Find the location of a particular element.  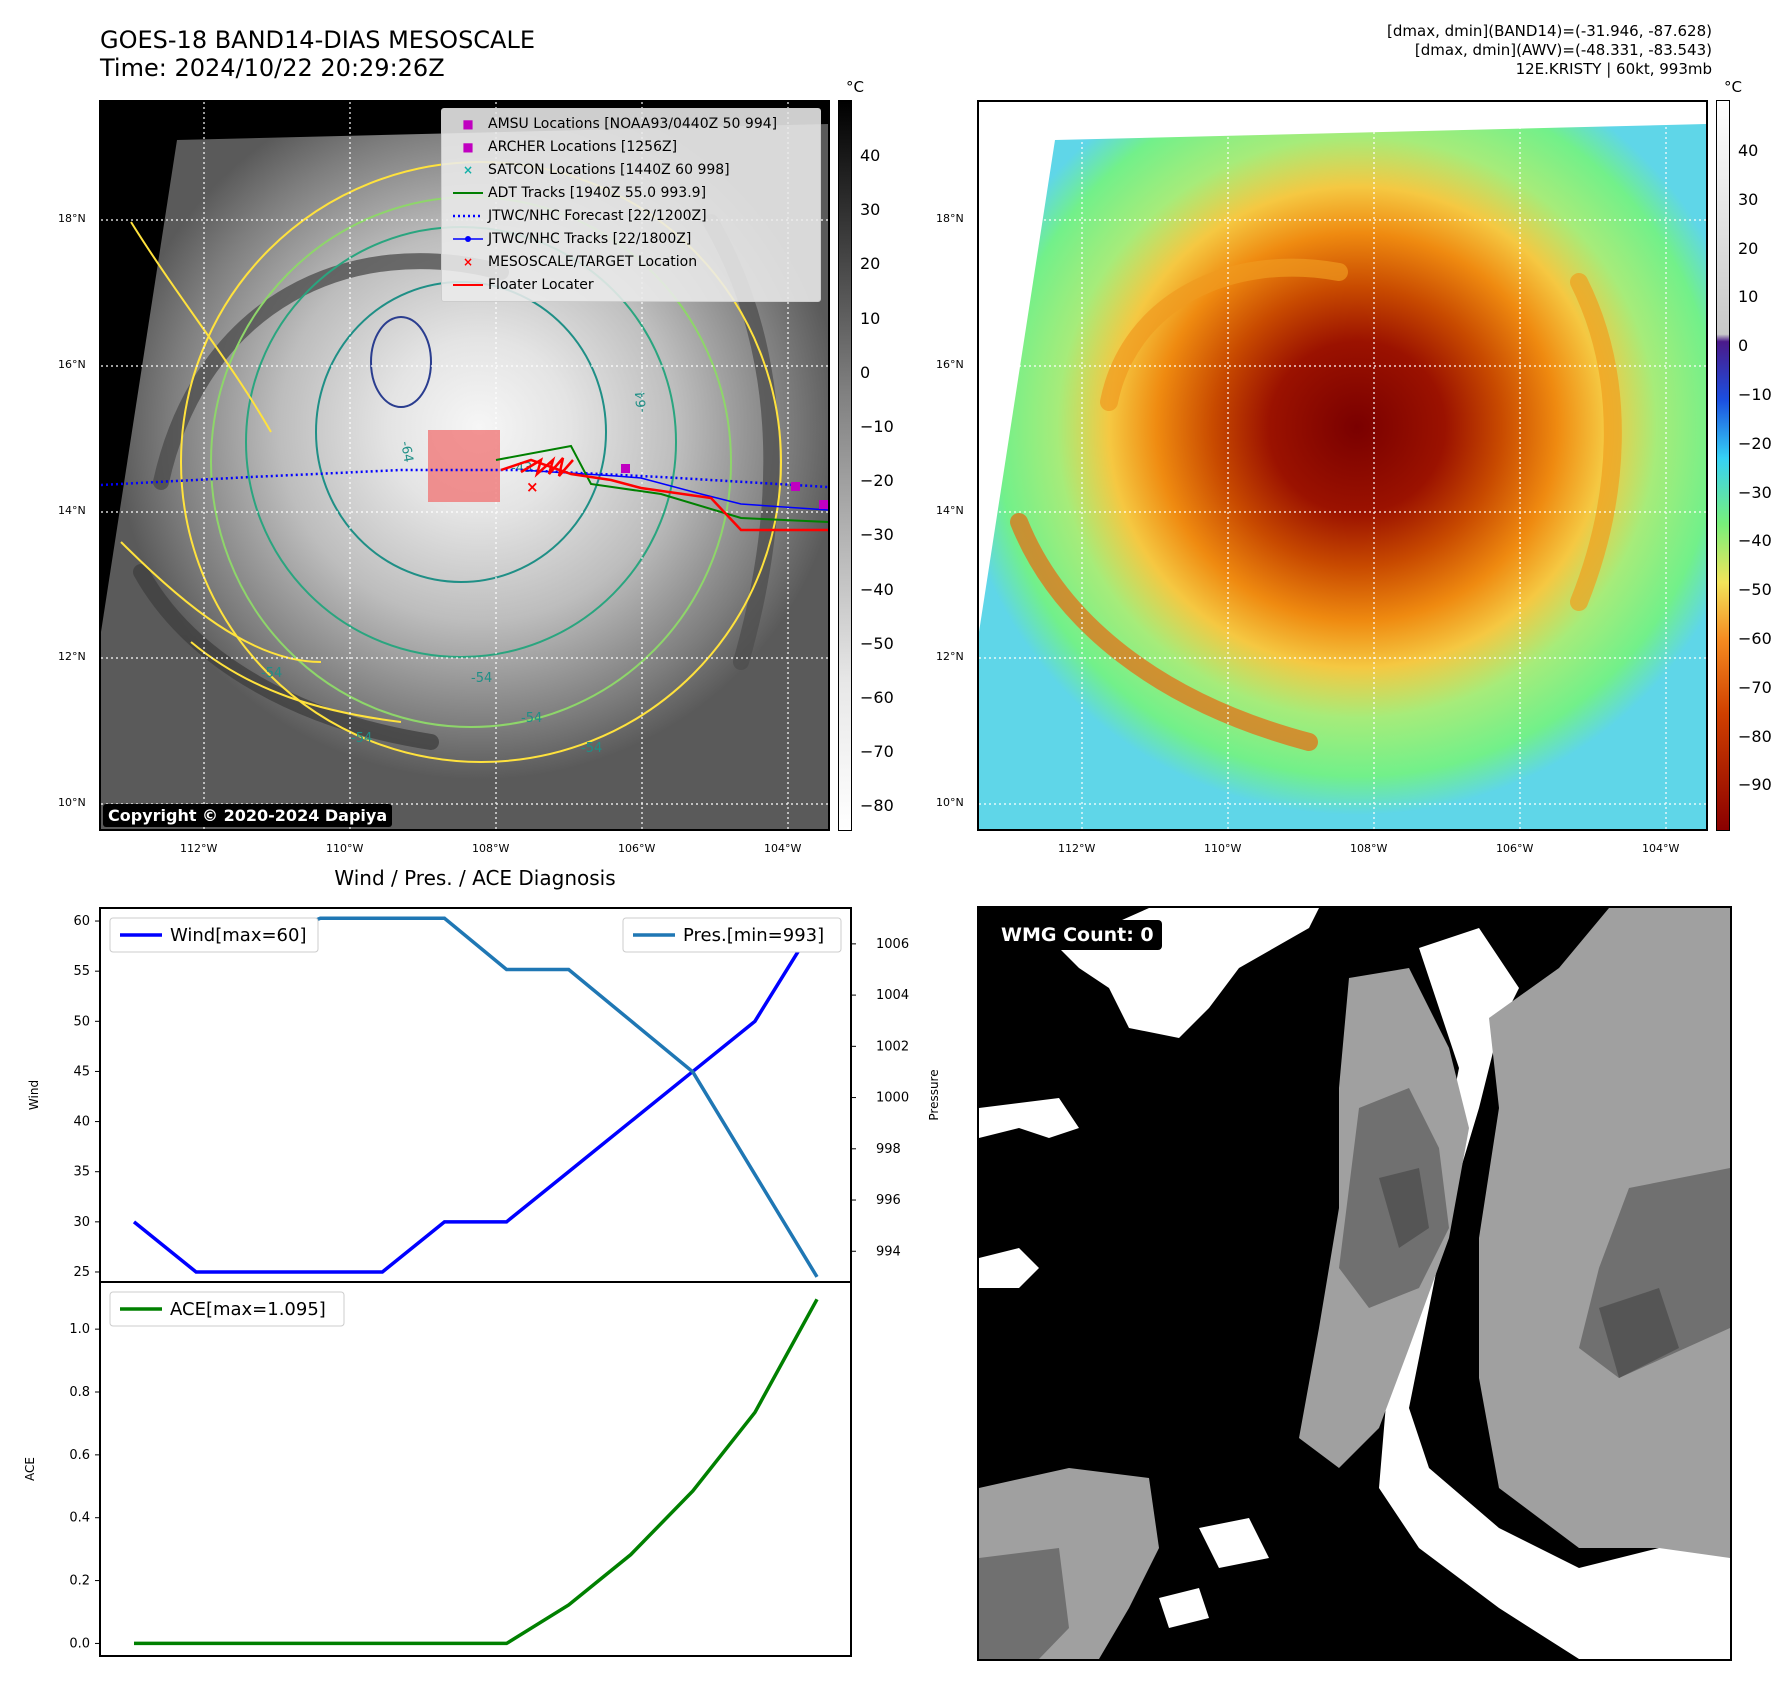

legend-label: JTWC/NHC Tracks [22/1800Z] is located at coordinates (590, 239).